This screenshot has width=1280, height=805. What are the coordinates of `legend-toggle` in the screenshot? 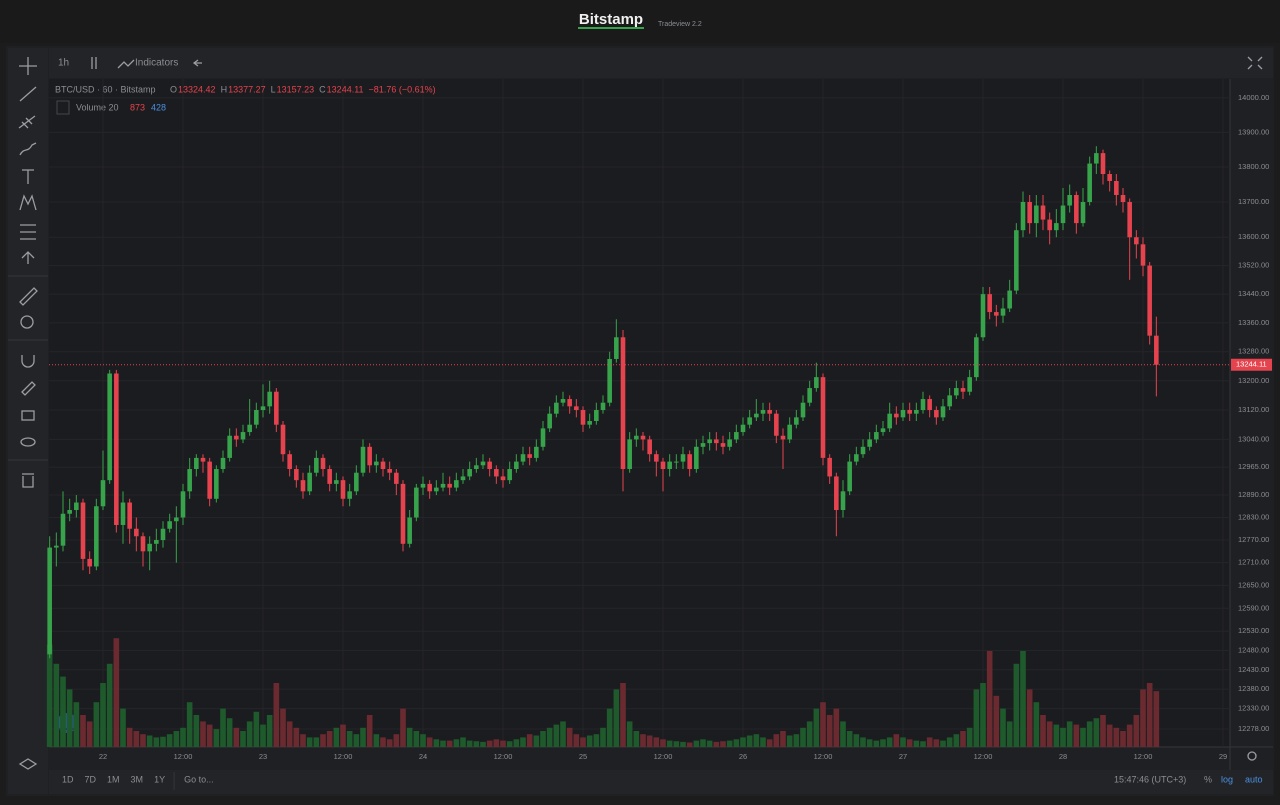 It's located at (63, 107).